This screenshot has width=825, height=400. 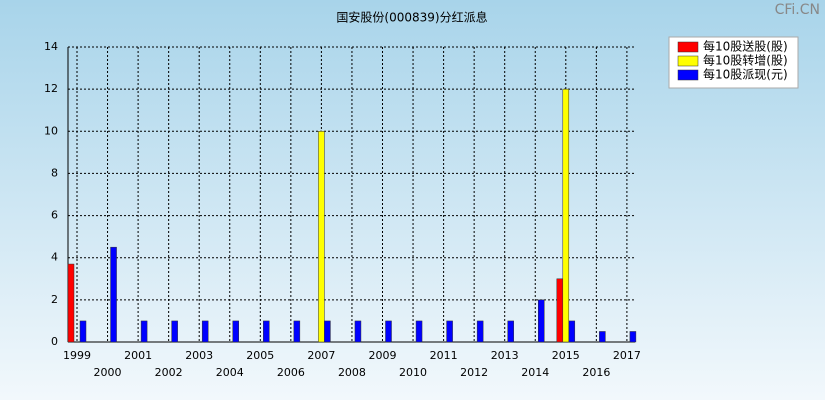 What do you see at coordinates (108, 372) in the screenshot?
I see `x-tick-label: 2000` at bounding box center [108, 372].